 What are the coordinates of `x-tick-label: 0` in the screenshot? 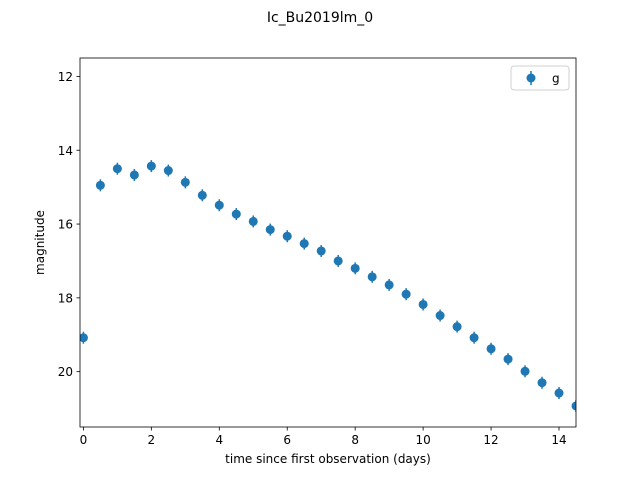 It's located at (84, 440).